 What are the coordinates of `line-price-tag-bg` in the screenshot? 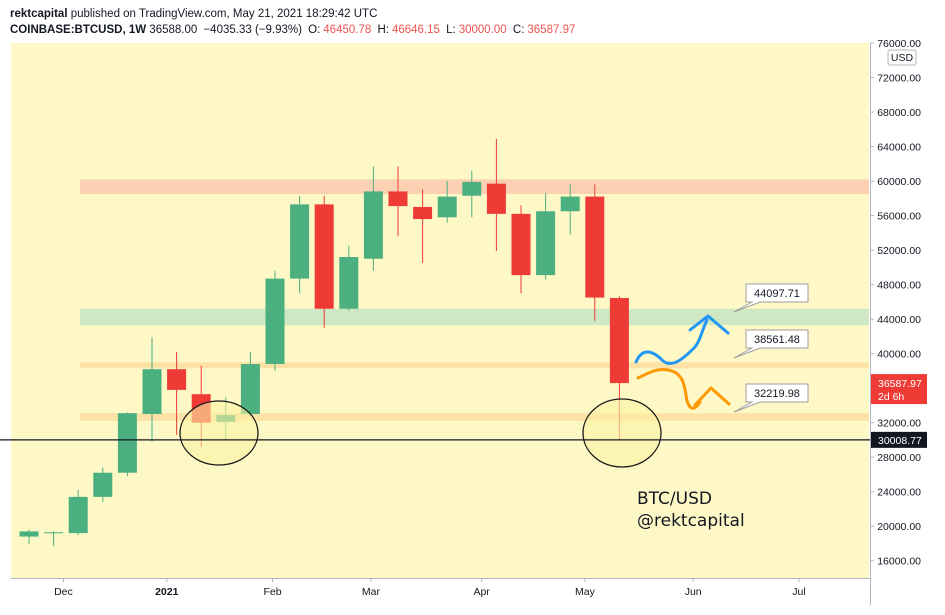 It's located at (899, 439).